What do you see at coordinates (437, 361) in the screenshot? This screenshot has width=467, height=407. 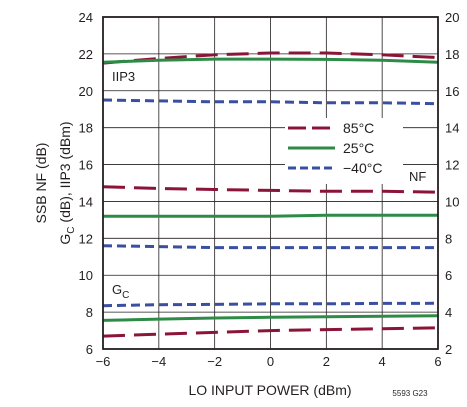 I see `x-tick-label: 6` at bounding box center [437, 361].